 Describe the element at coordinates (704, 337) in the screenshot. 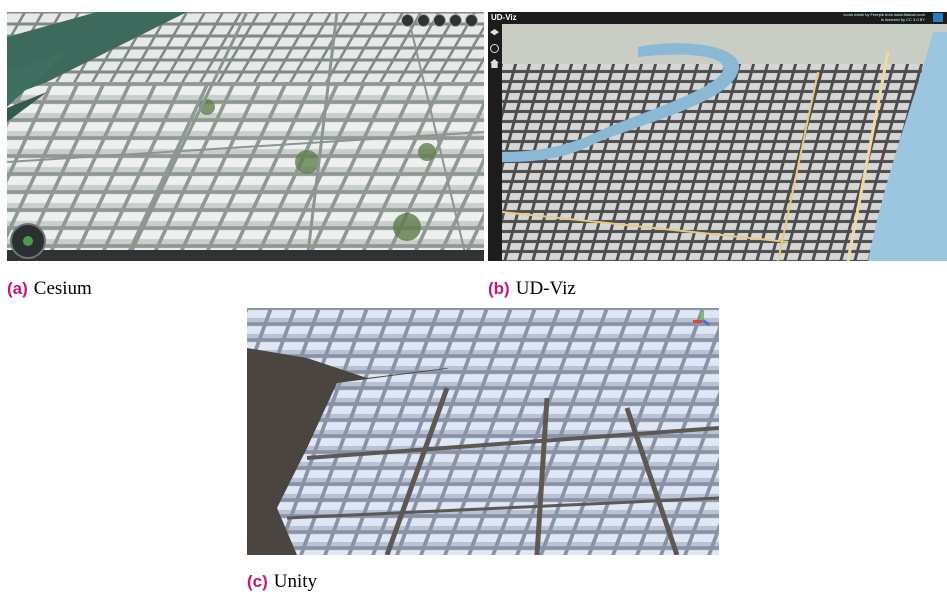

I see `gizmo-label: < Persp` at that location.